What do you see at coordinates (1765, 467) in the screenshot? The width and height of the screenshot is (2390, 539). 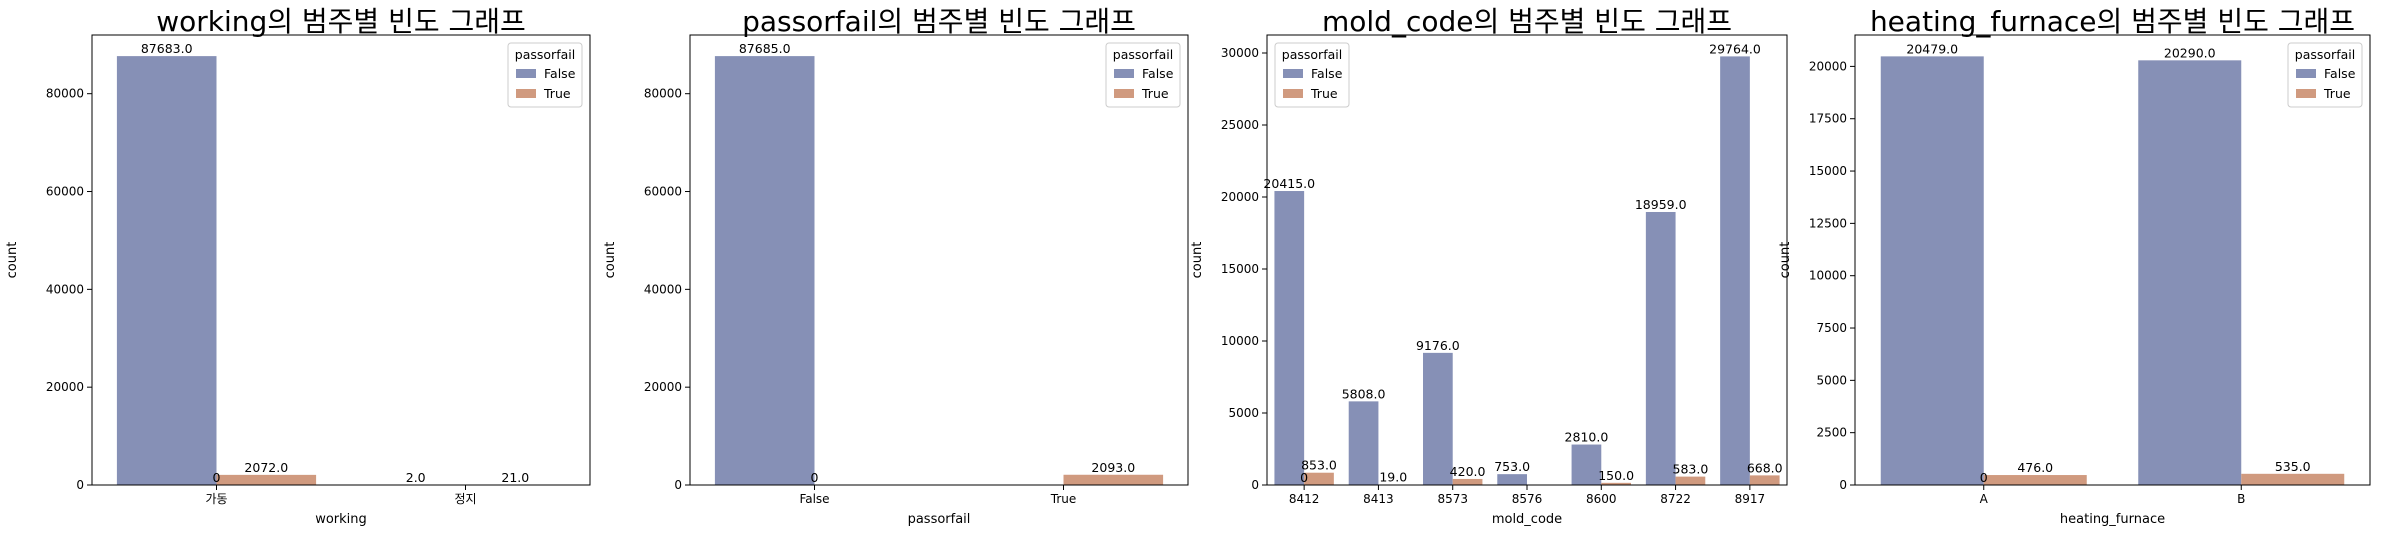 I see `data-label: 668.0` at bounding box center [1765, 467].